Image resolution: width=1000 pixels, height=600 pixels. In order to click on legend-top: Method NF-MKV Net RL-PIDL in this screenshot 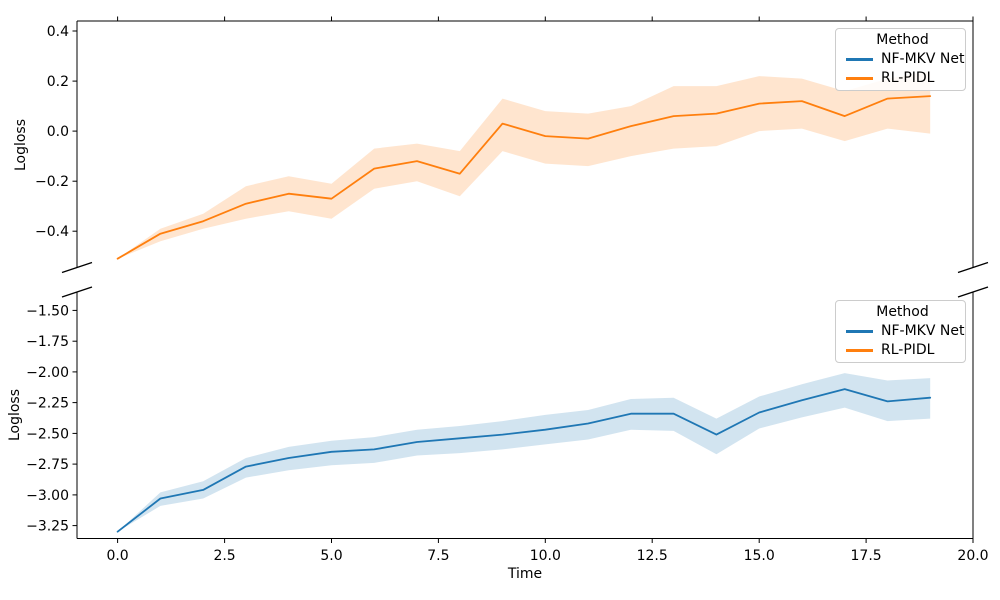, I will do `click(900, 59)`.